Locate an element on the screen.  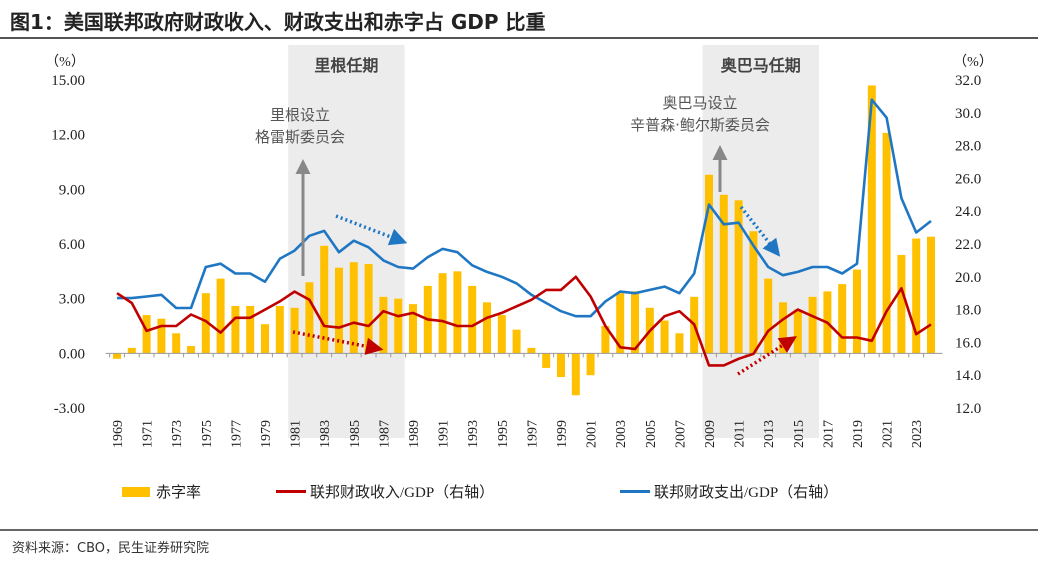
obama-annotation-text: 奥巴马设立 is located at coordinates (699, 103).